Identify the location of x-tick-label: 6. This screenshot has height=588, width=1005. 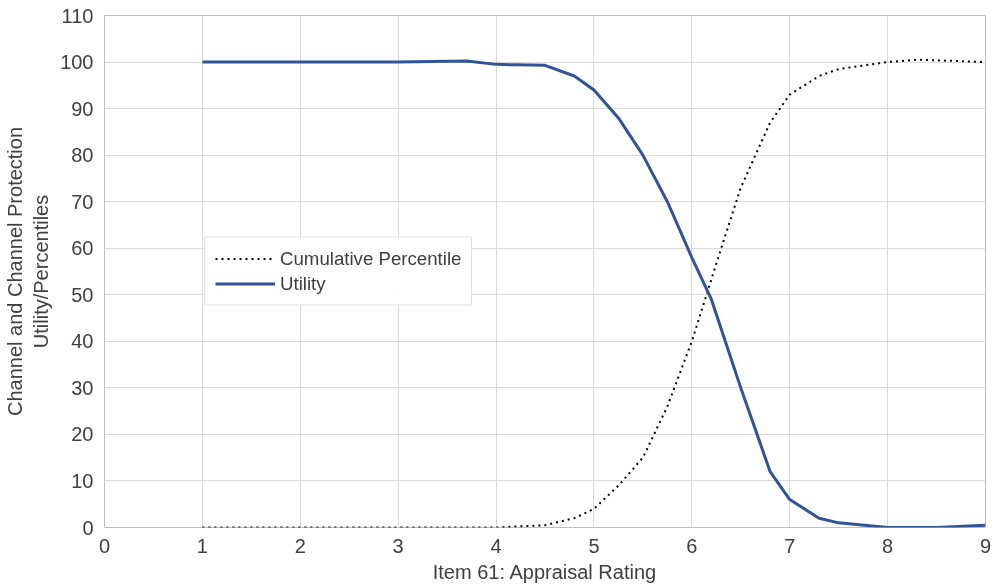
(692, 545).